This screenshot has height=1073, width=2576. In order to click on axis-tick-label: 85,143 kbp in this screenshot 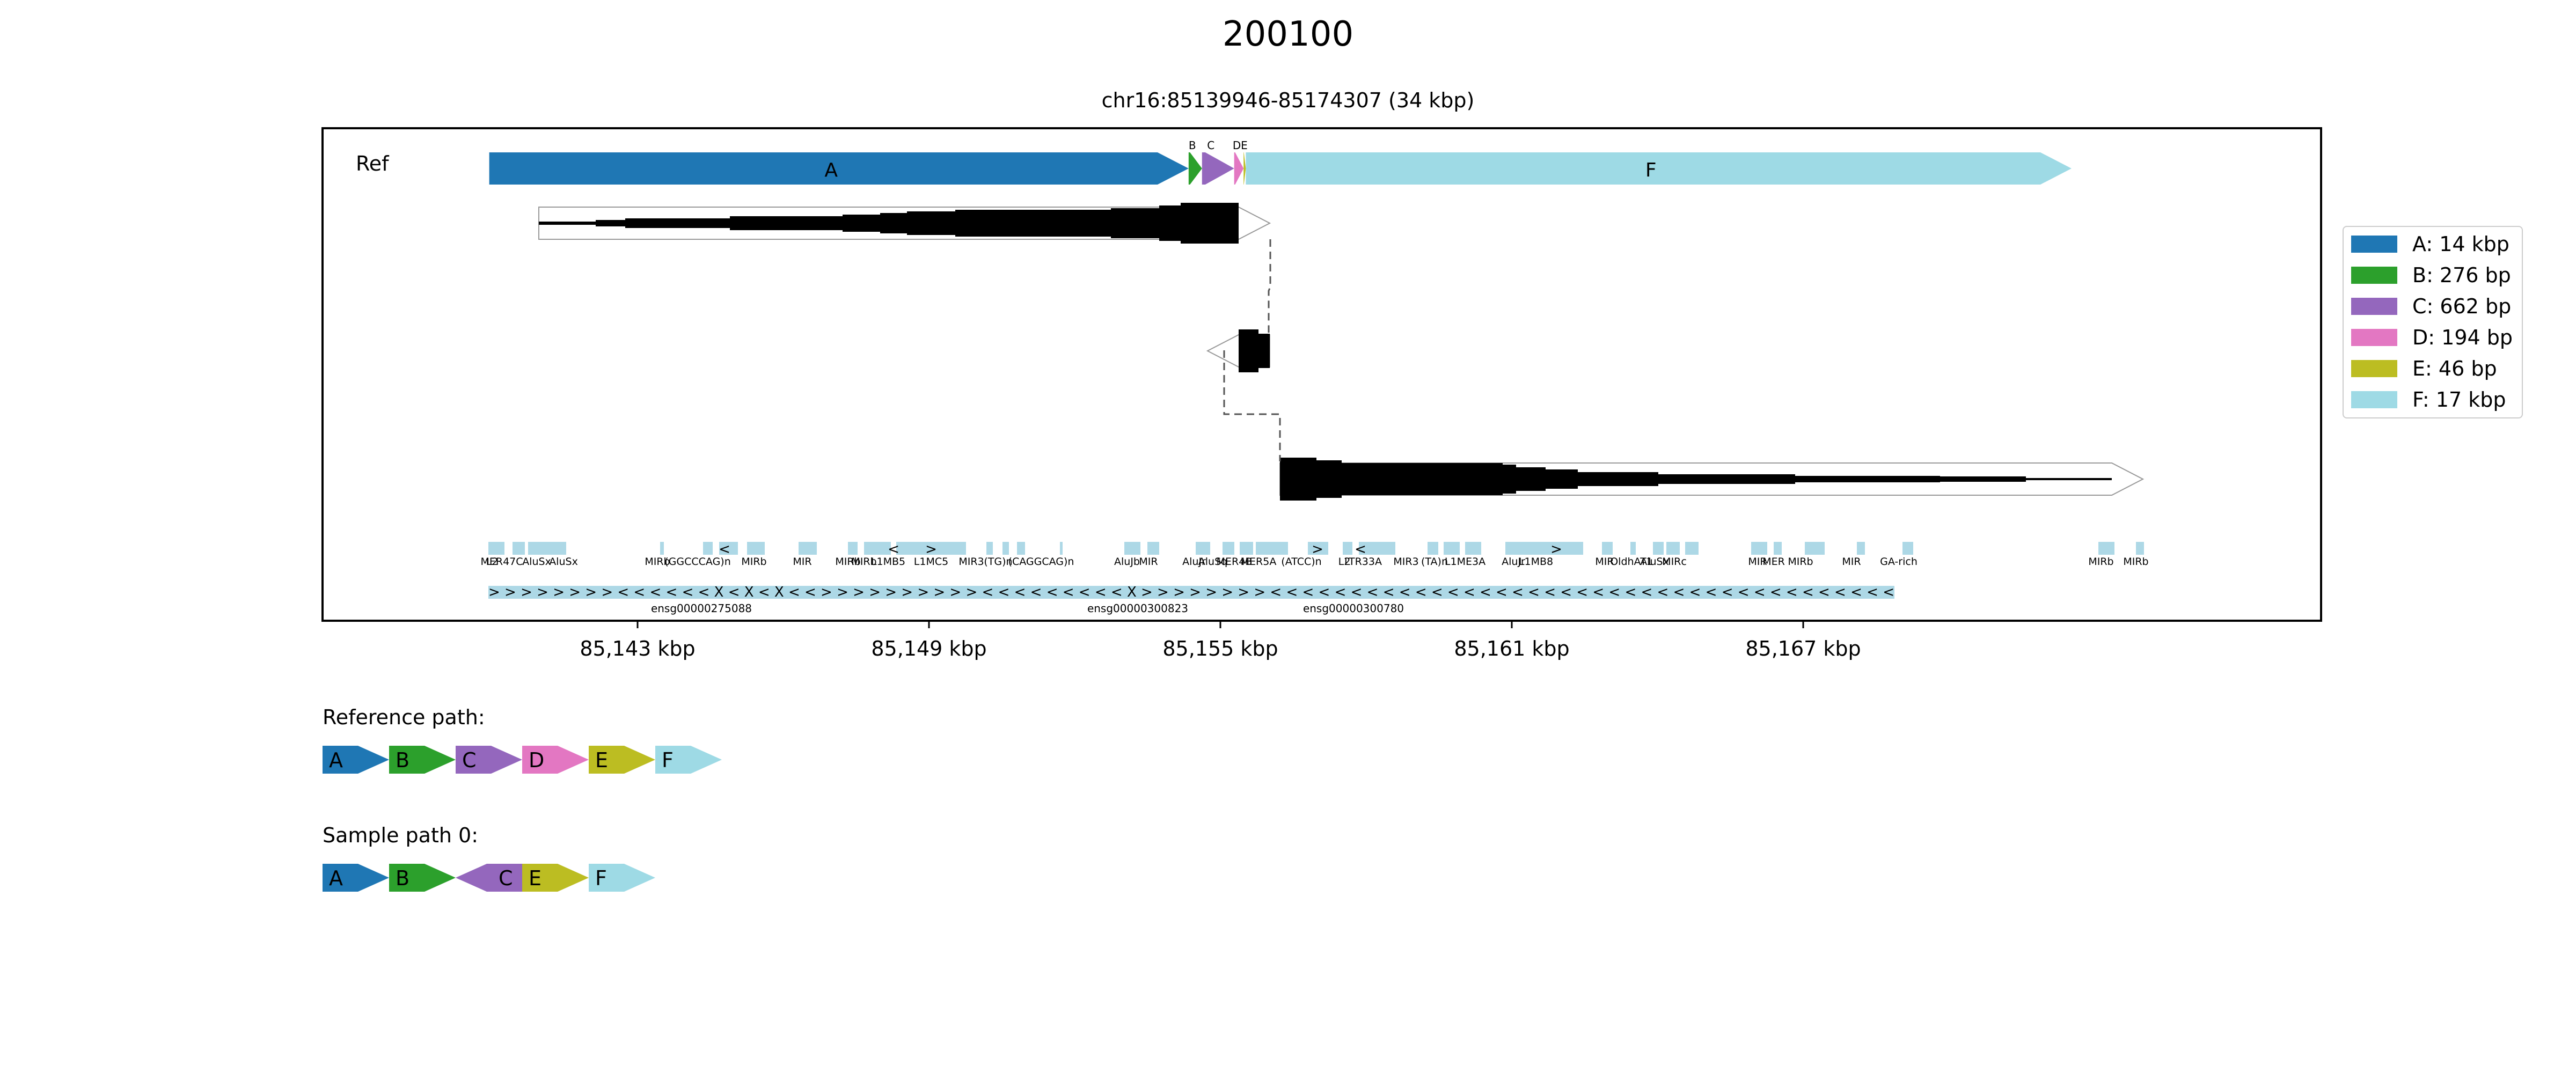, I will do `click(637, 648)`.